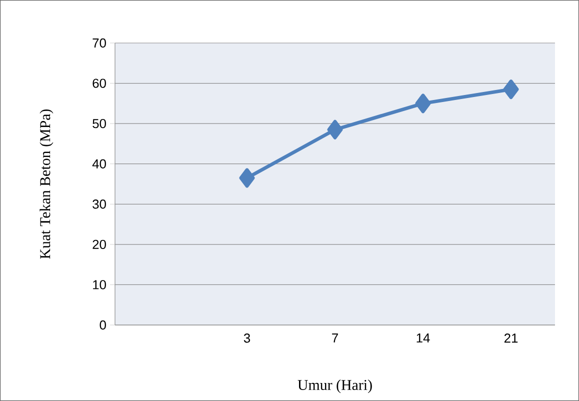  What do you see at coordinates (99, 123) in the screenshot?
I see `y-tick-label: 50` at bounding box center [99, 123].